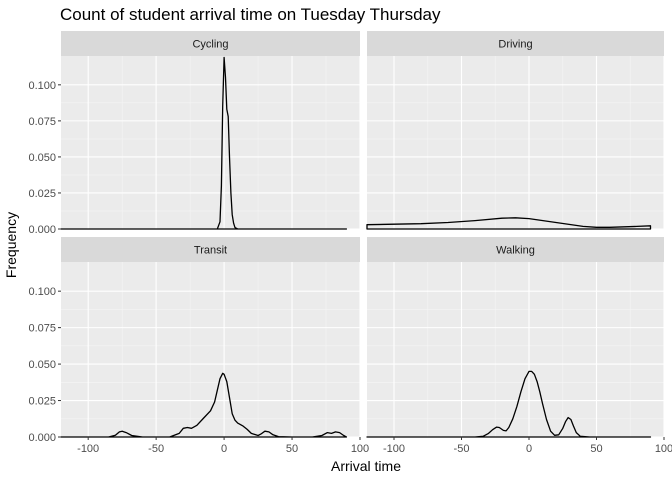 Image resolution: width=672 pixels, height=480 pixels. I want to click on density-line-driving, so click(509, 223).